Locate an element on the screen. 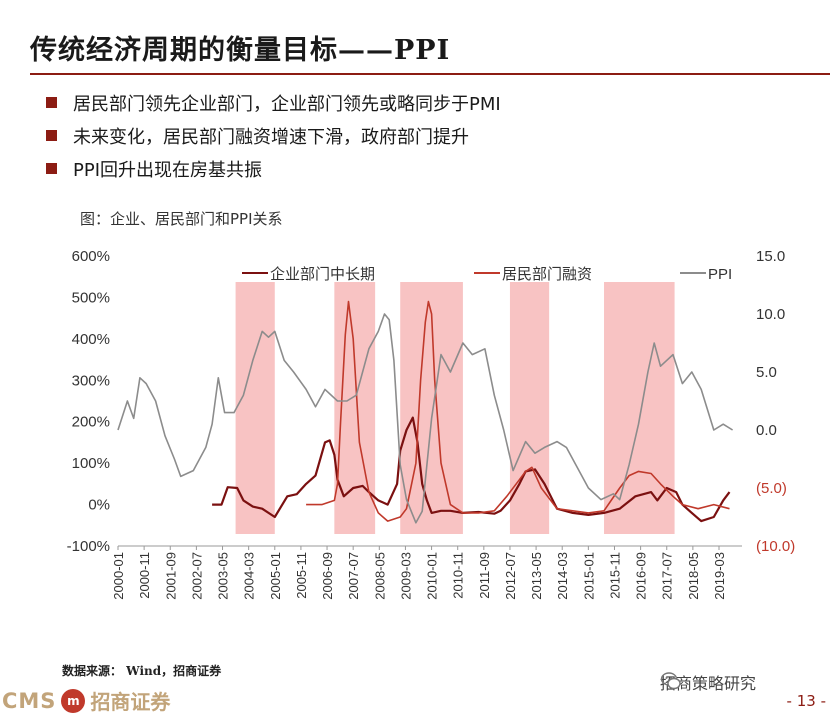 This screenshot has width=838, height=716. logo-company-name: 招商证券 is located at coordinates (130, 702).